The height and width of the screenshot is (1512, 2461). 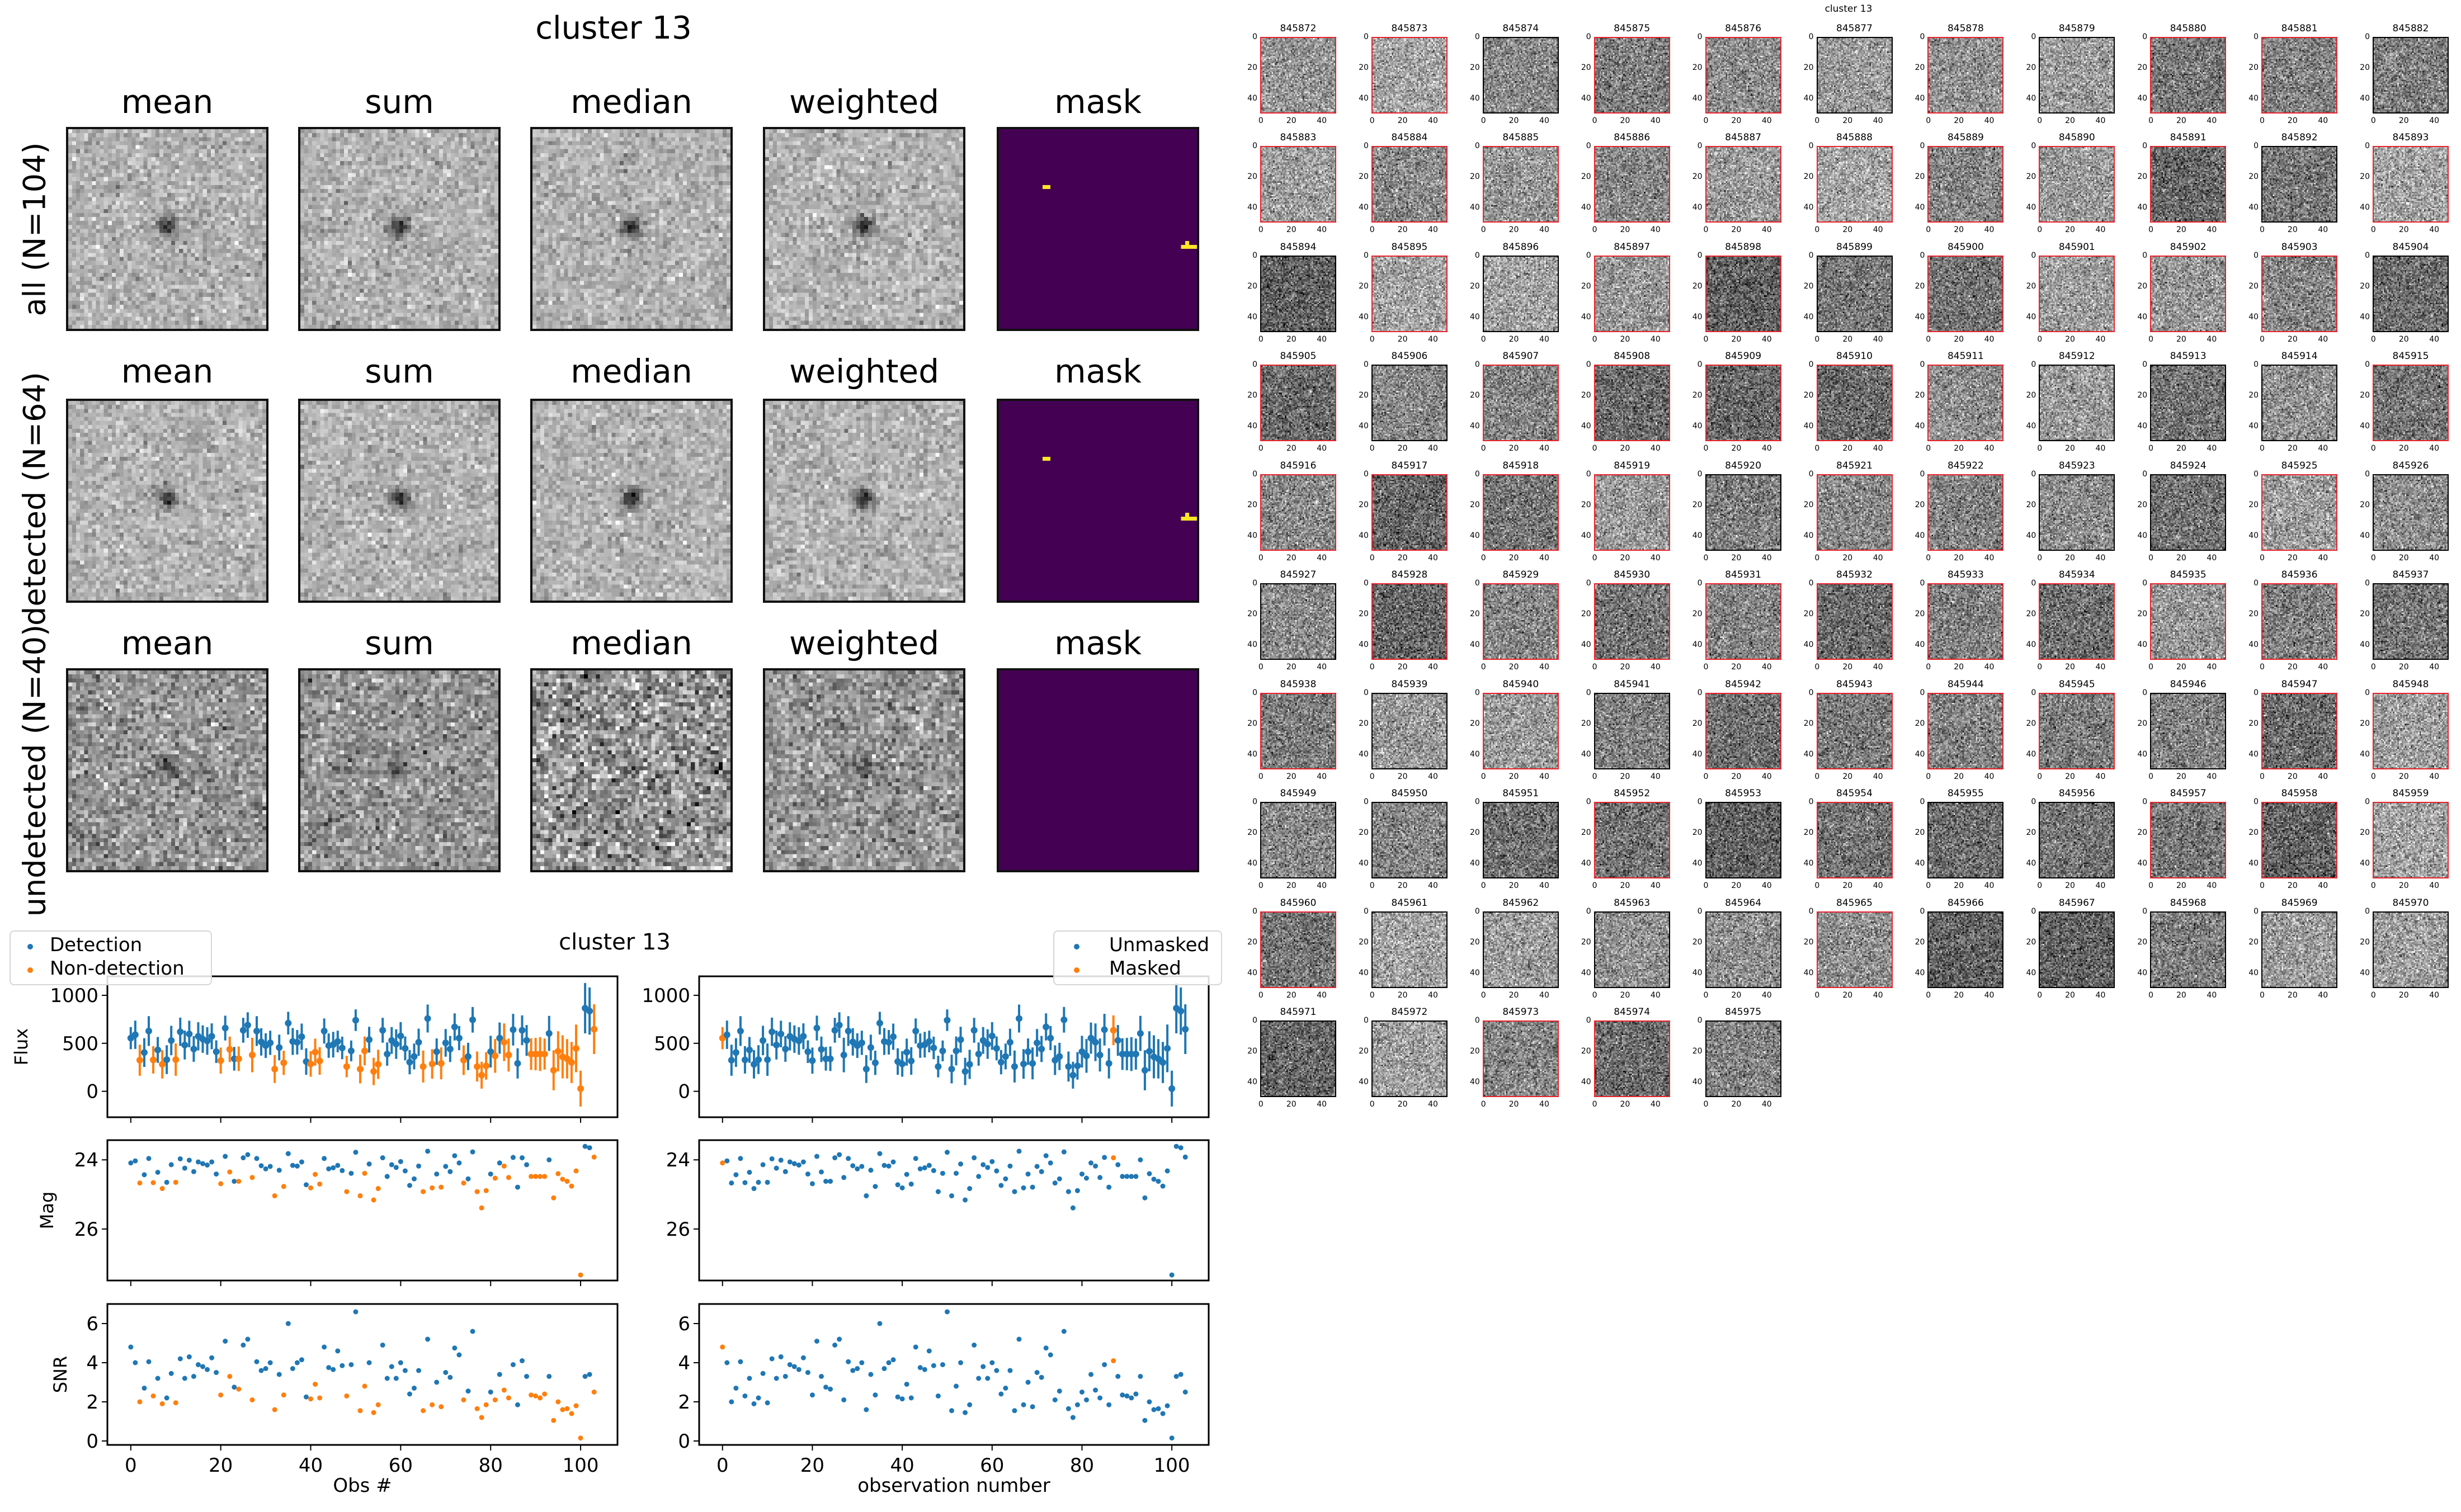 What do you see at coordinates (864, 770) in the screenshot?
I see `stack-image-weighted` at bounding box center [864, 770].